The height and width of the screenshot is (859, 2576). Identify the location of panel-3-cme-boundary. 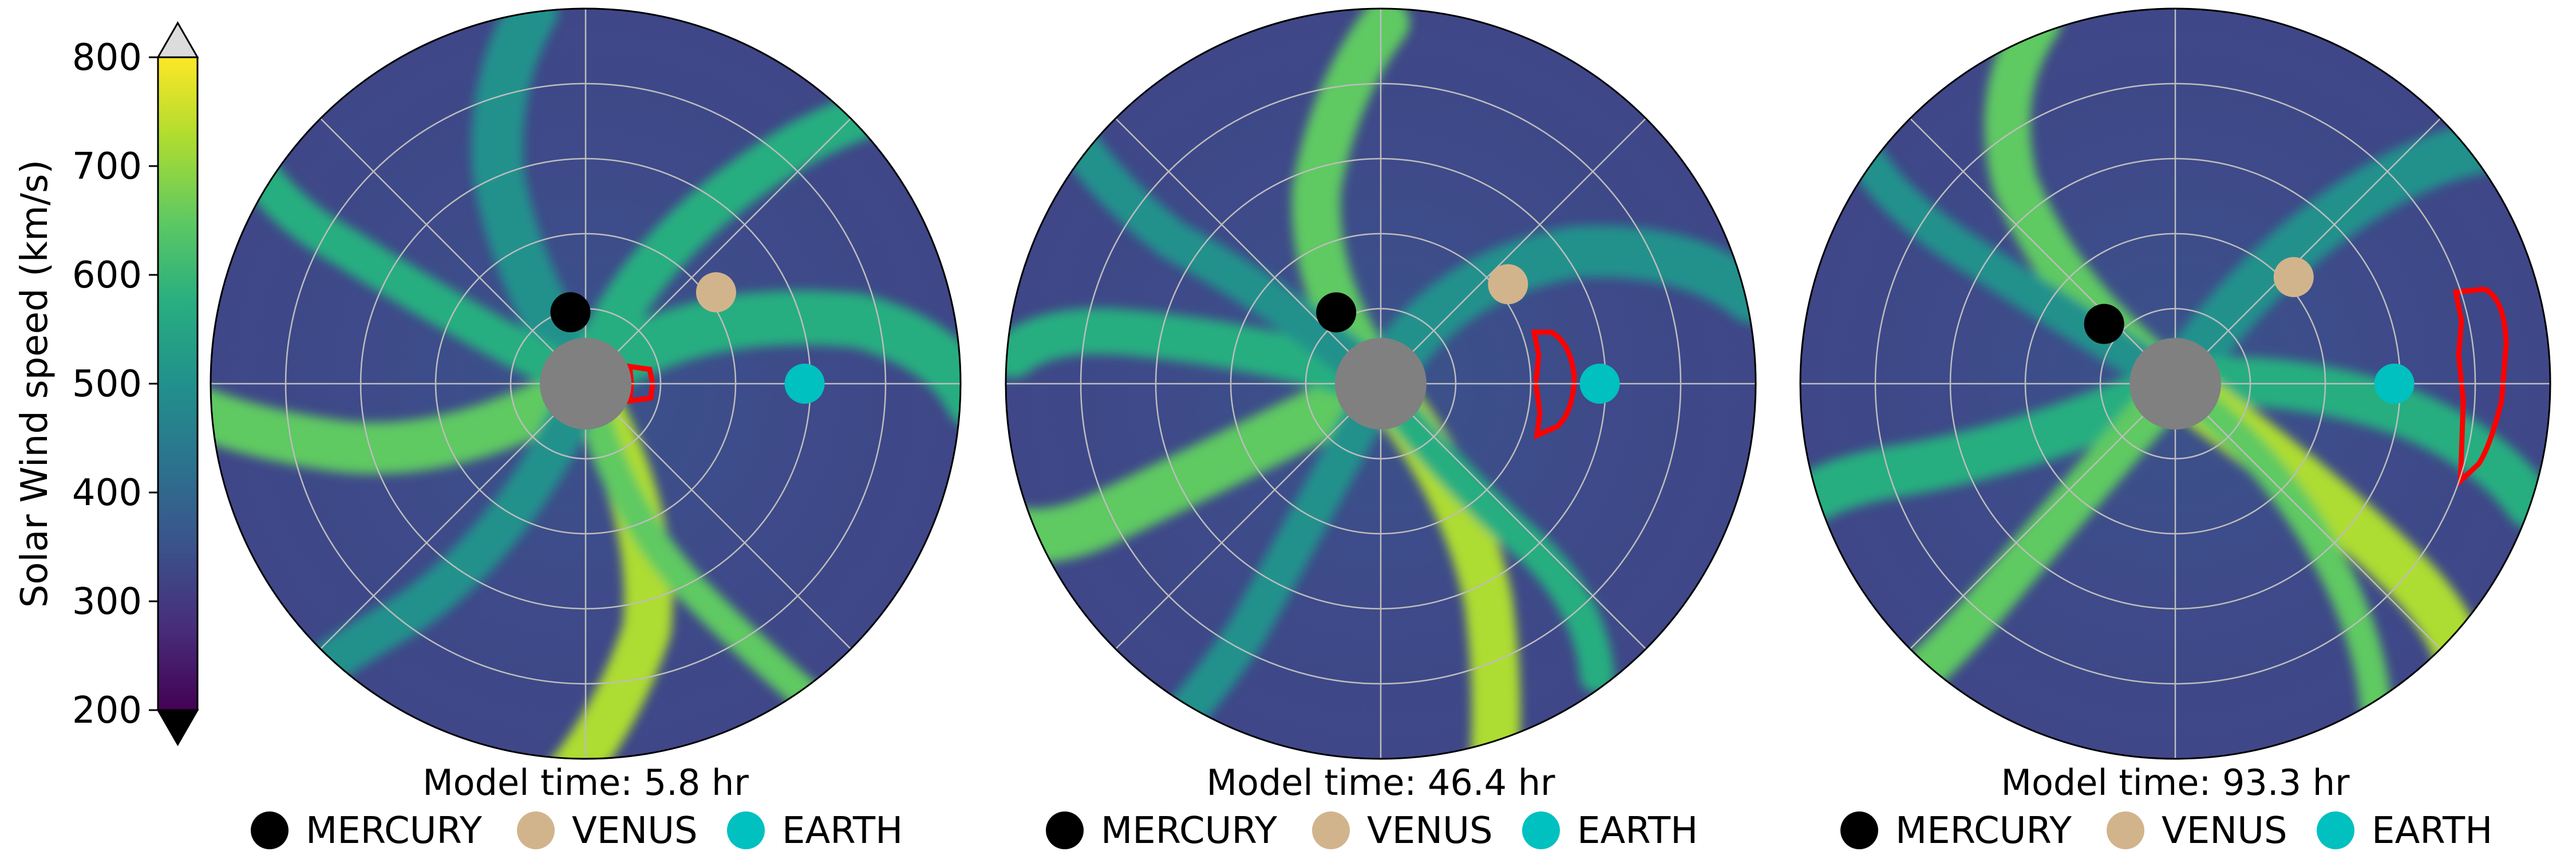
(2480, 387).